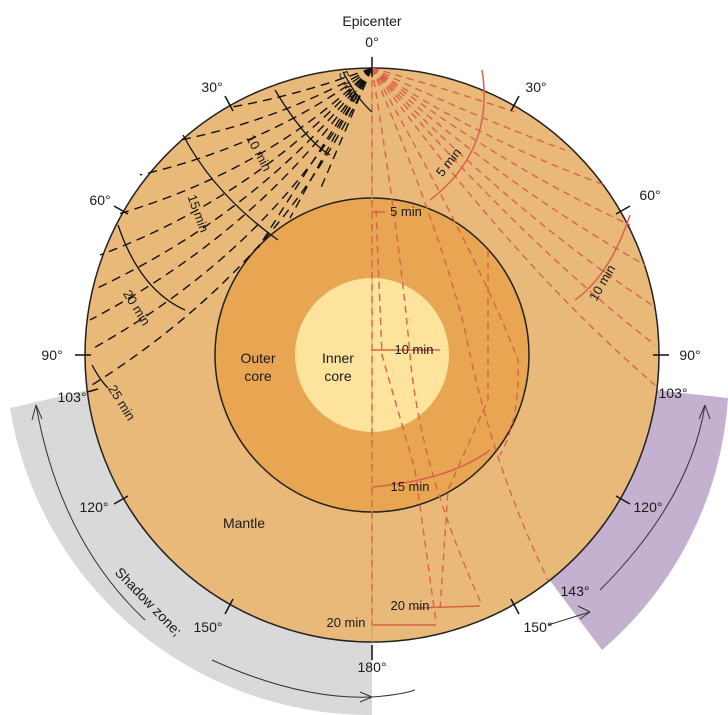  I want to click on epicenter-label: Epicenter, so click(371, 21).